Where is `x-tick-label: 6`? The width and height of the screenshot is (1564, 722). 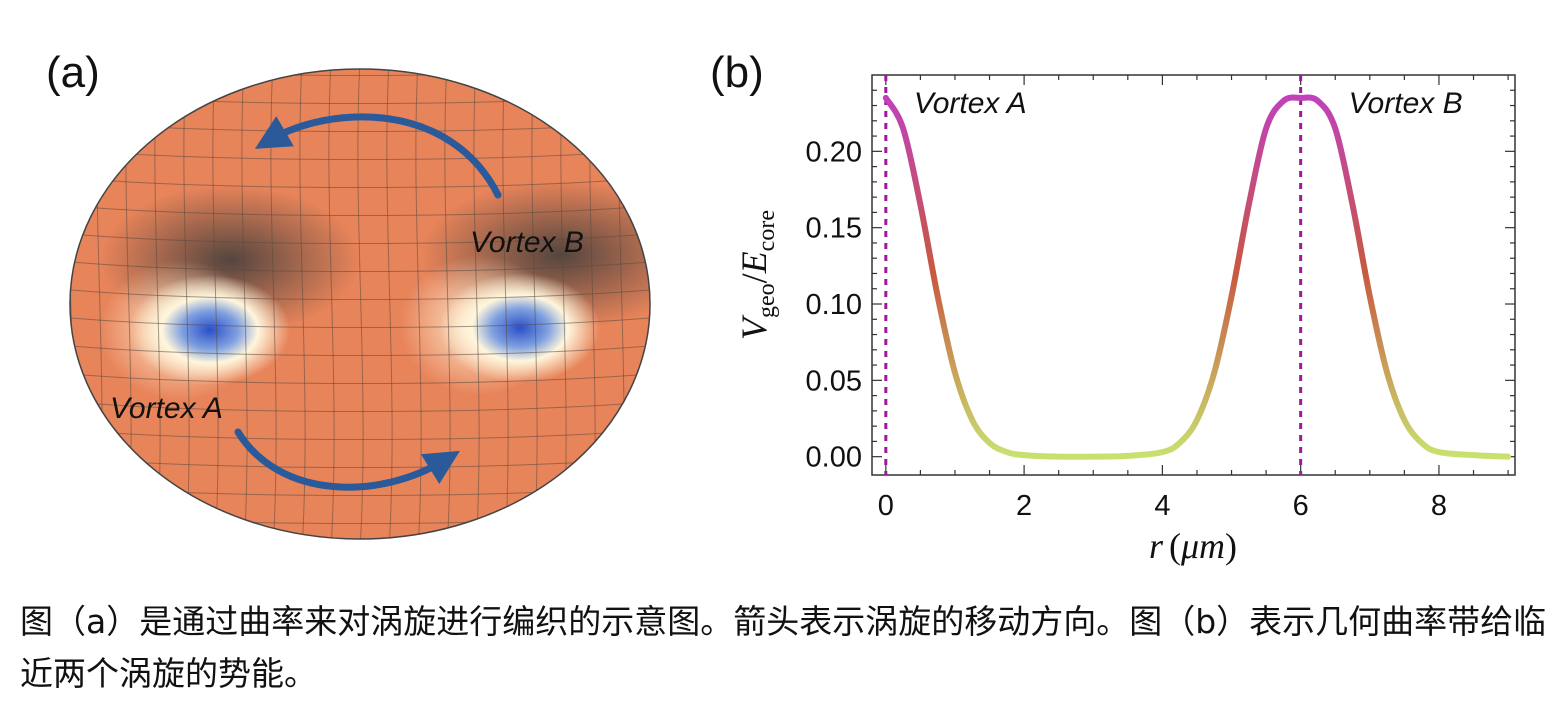 x-tick-label: 6 is located at coordinates (1301, 506).